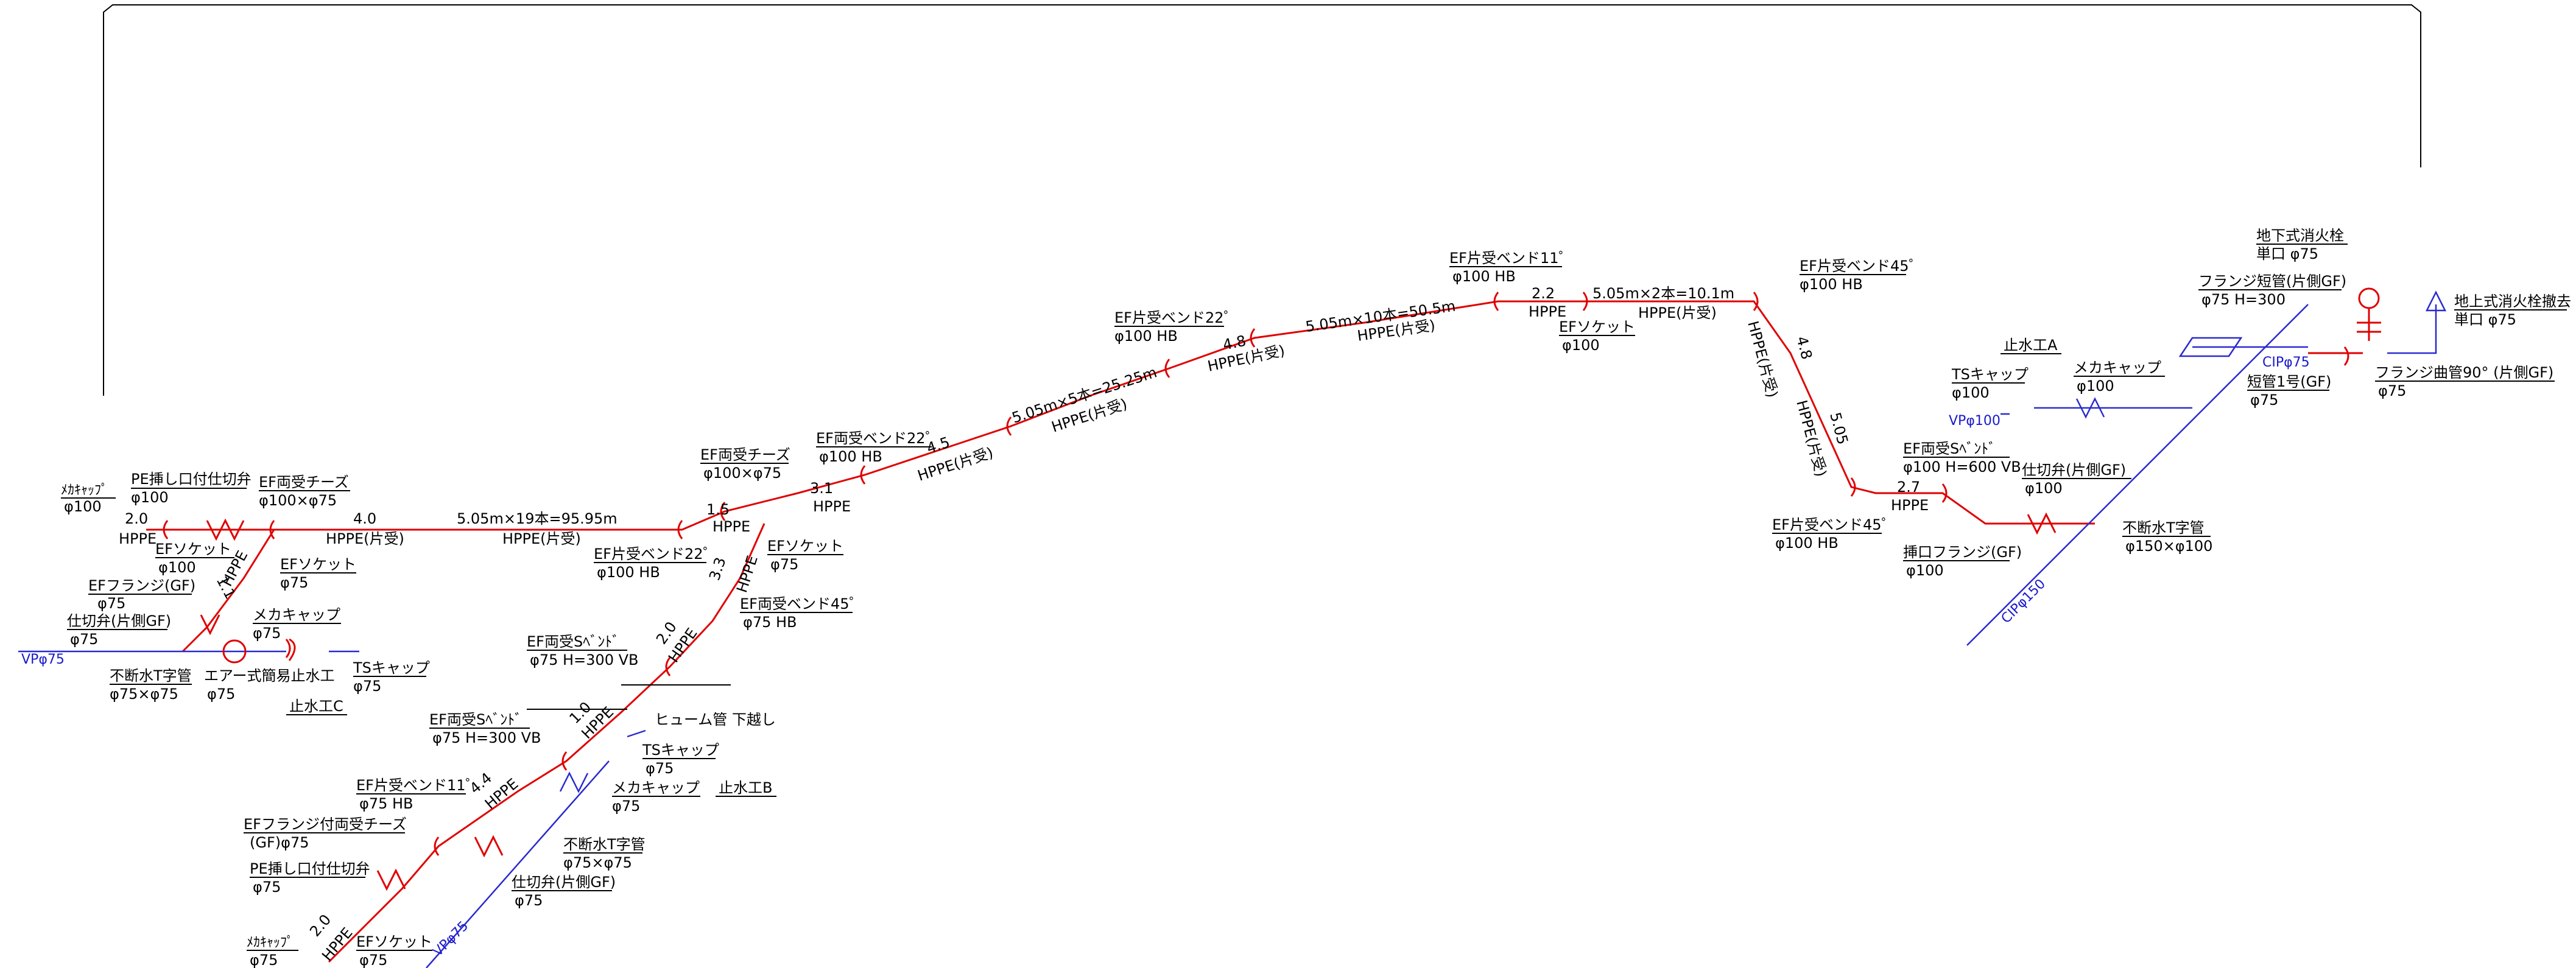 The height and width of the screenshot is (968, 2576). What do you see at coordinates (269, 675) in the screenshot?
I see `label-air-stop: エアー式簡易止水工` at bounding box center [269, 675].